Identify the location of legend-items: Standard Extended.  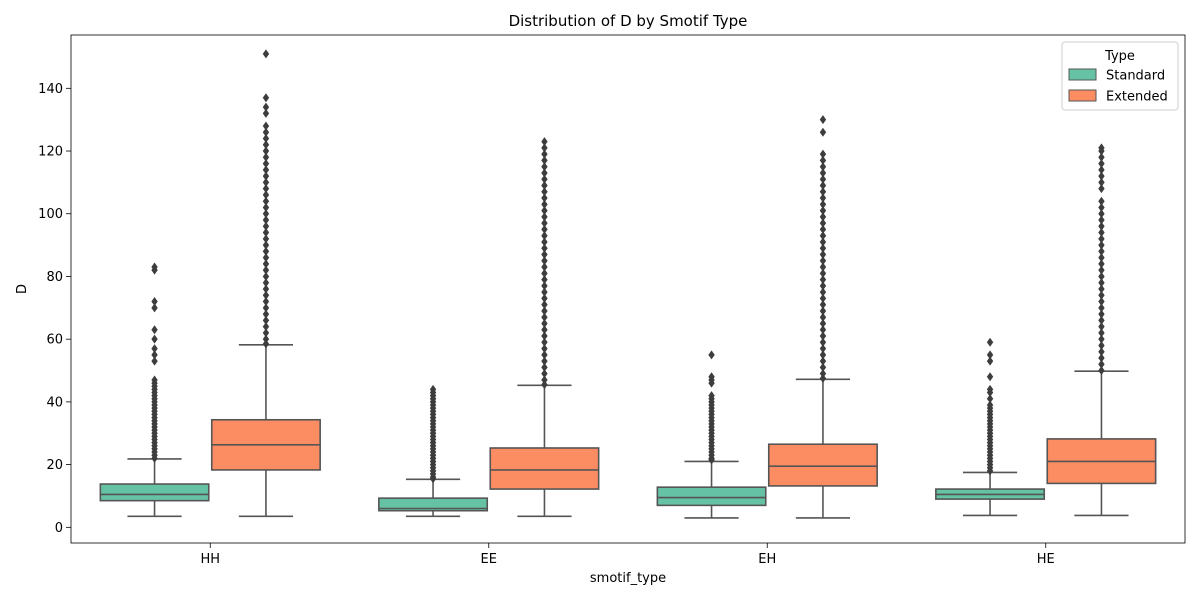
(1118, 86).